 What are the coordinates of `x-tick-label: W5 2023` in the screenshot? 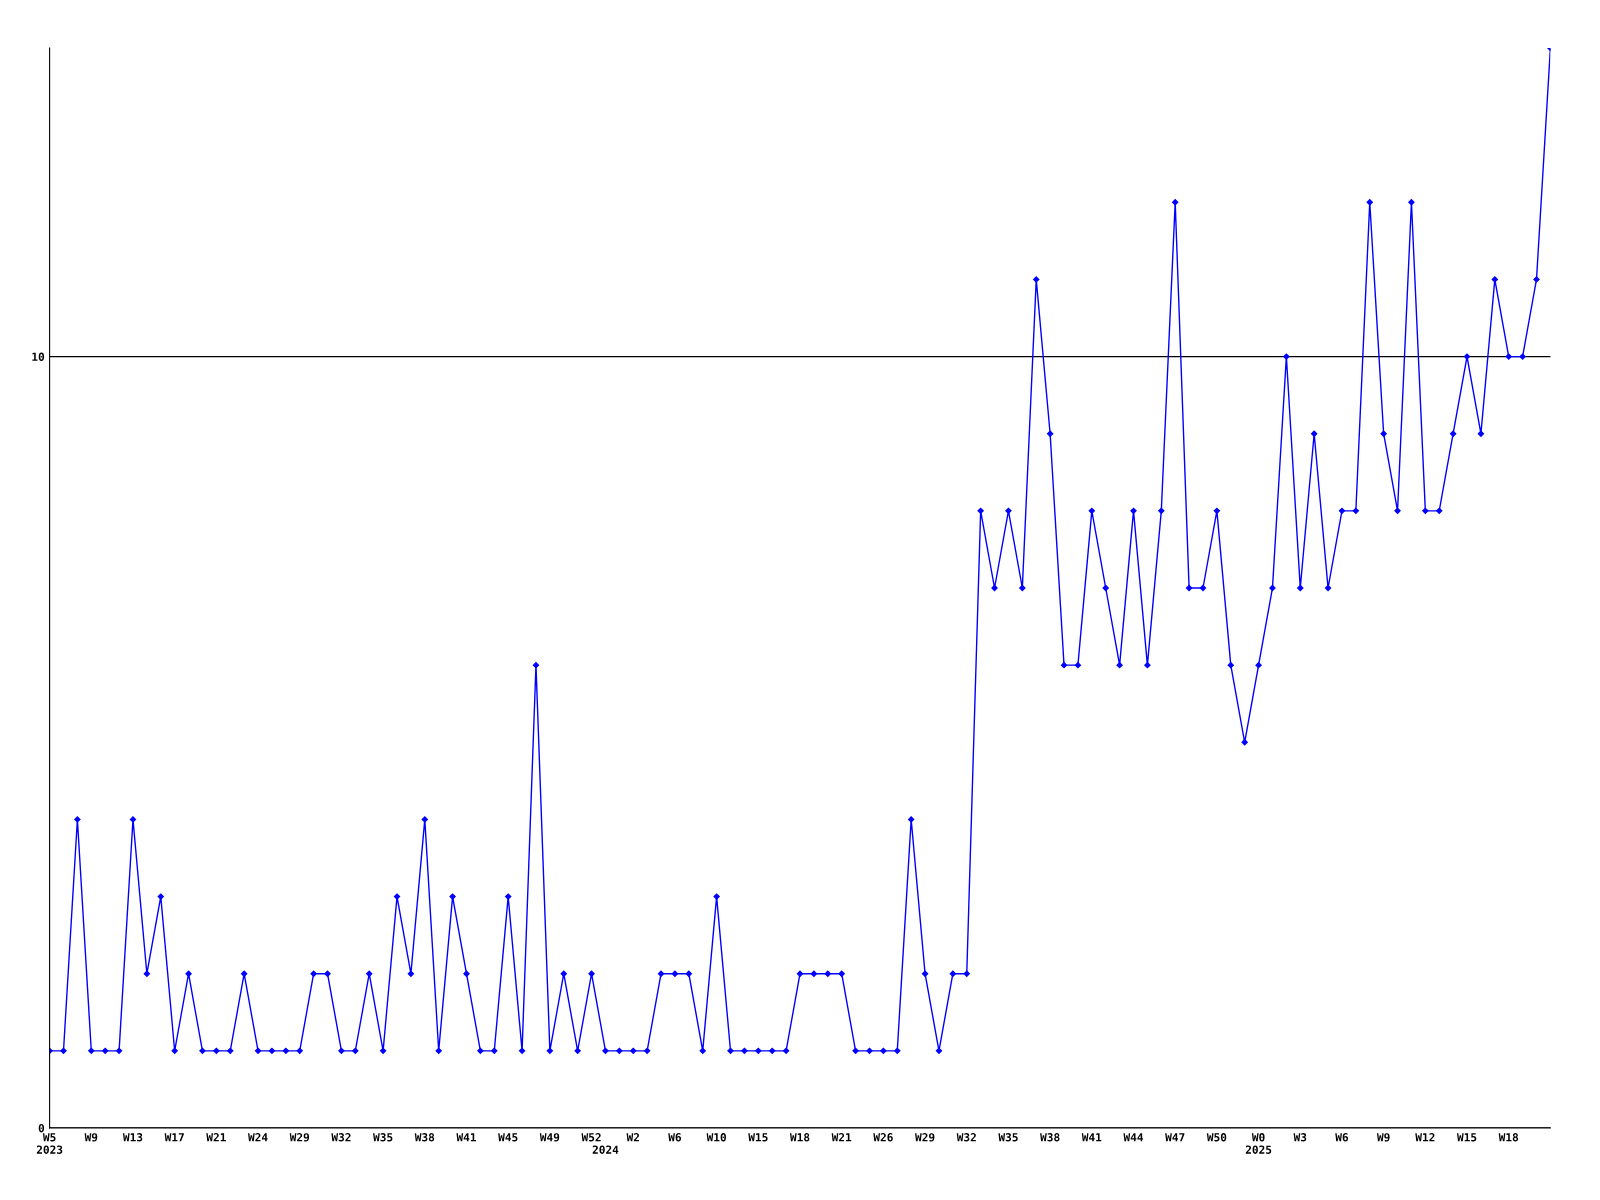 It's located at (49, 1143).